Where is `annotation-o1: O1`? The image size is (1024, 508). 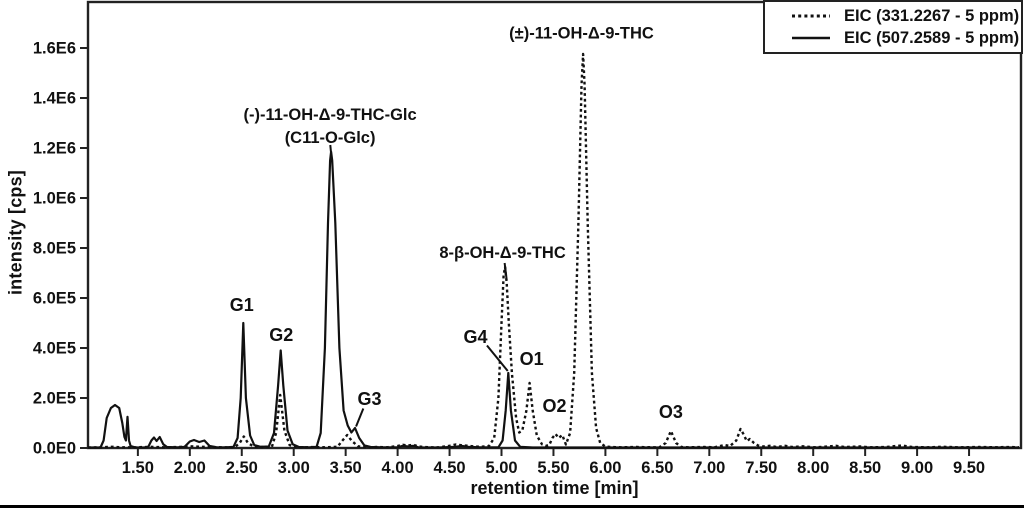
annotation-o1: O1 is located at coordinates (532, 359).